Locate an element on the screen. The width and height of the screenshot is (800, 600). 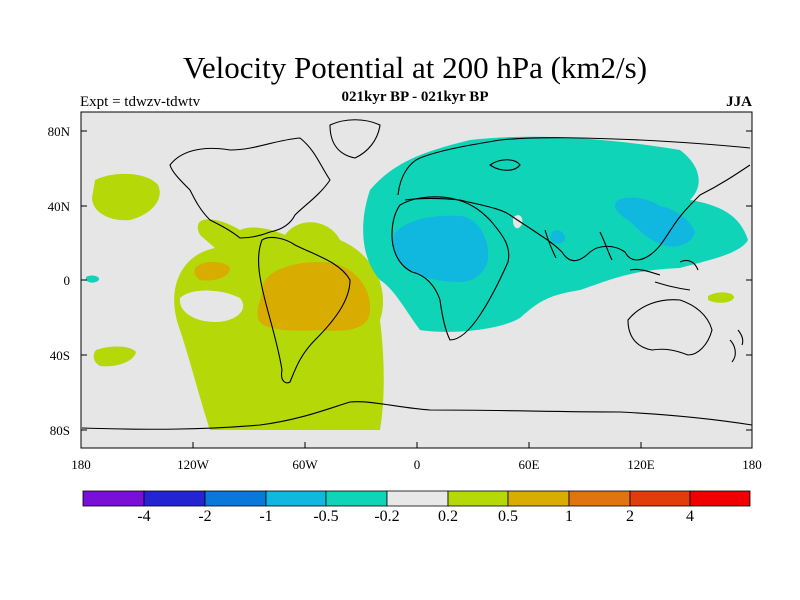
lon-label-180e: 180 is located at coordinates (752, 464).